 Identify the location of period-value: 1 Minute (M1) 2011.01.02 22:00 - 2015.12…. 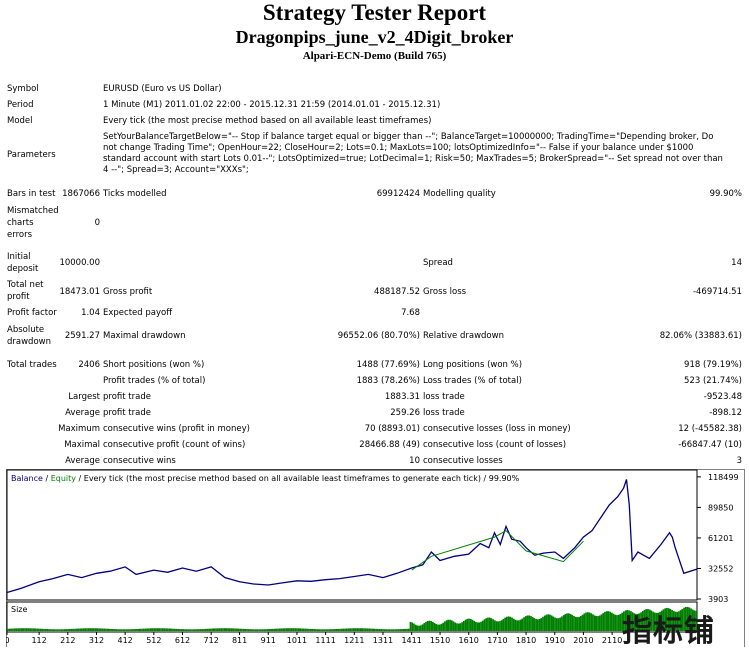
(272, 105).